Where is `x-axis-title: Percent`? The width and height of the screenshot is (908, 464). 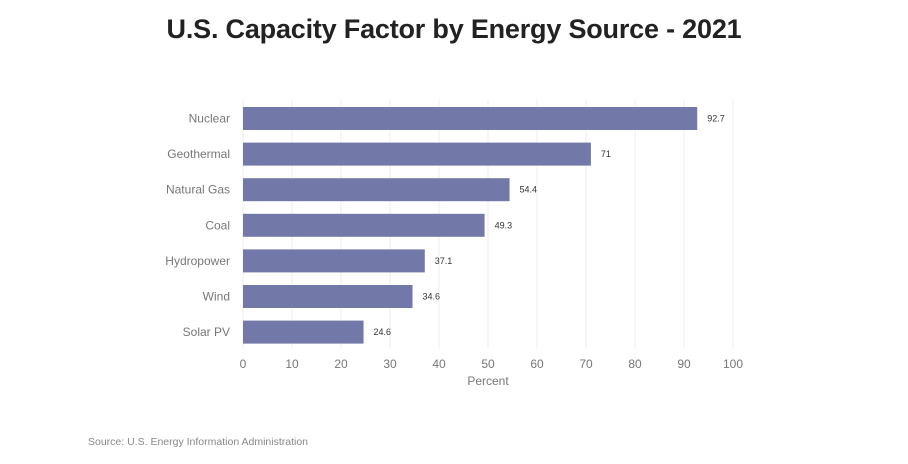
x-axis-title: Percent is located at coordinates (488, 381).